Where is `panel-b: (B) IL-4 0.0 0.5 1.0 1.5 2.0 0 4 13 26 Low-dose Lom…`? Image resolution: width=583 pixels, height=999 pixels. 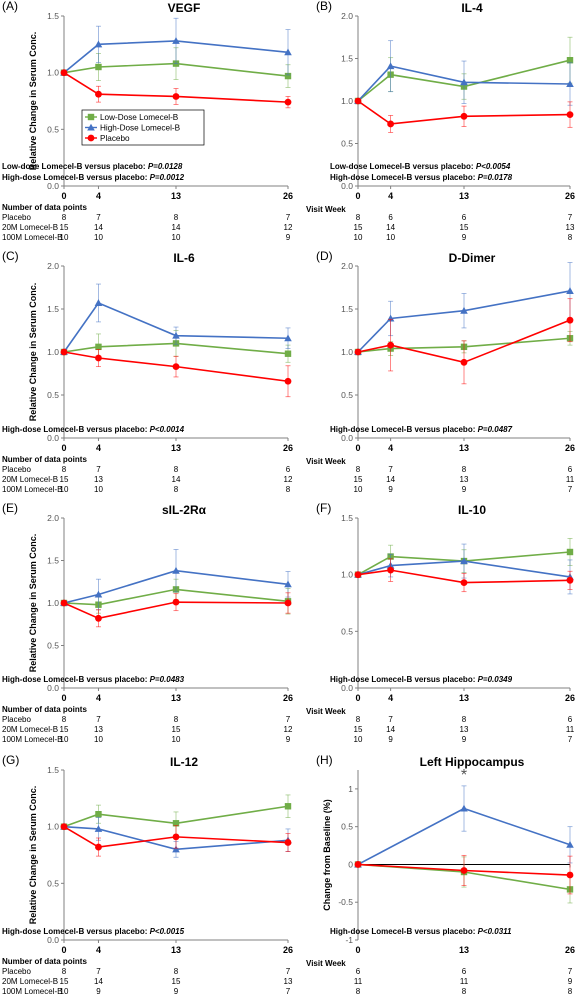
panel-b: (B) IL-4 0.0 0.5 1.0 1.5 2.0 0 4 13 26 Low-dose Lom… is located at coordinates (440, 121).